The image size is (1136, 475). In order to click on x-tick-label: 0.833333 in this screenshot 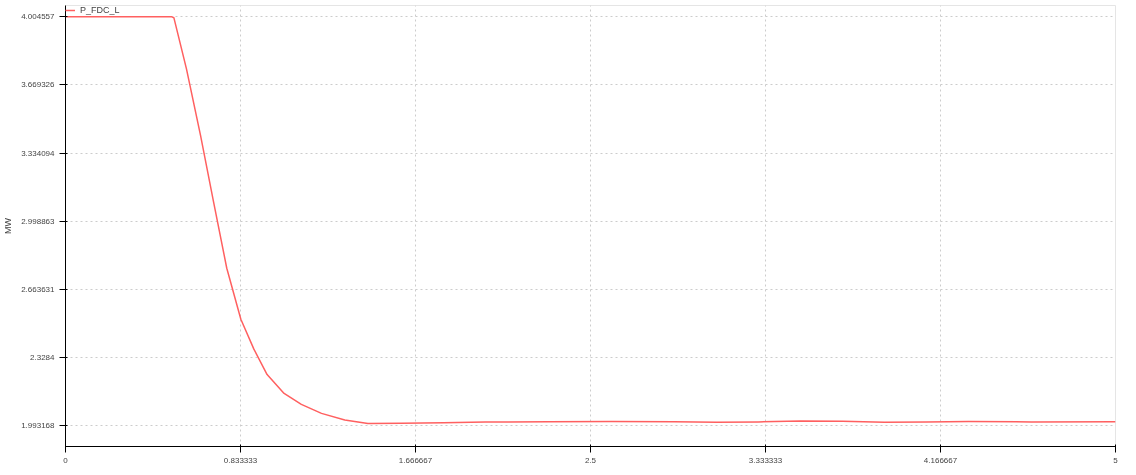, I will do `click(240, 460)`.